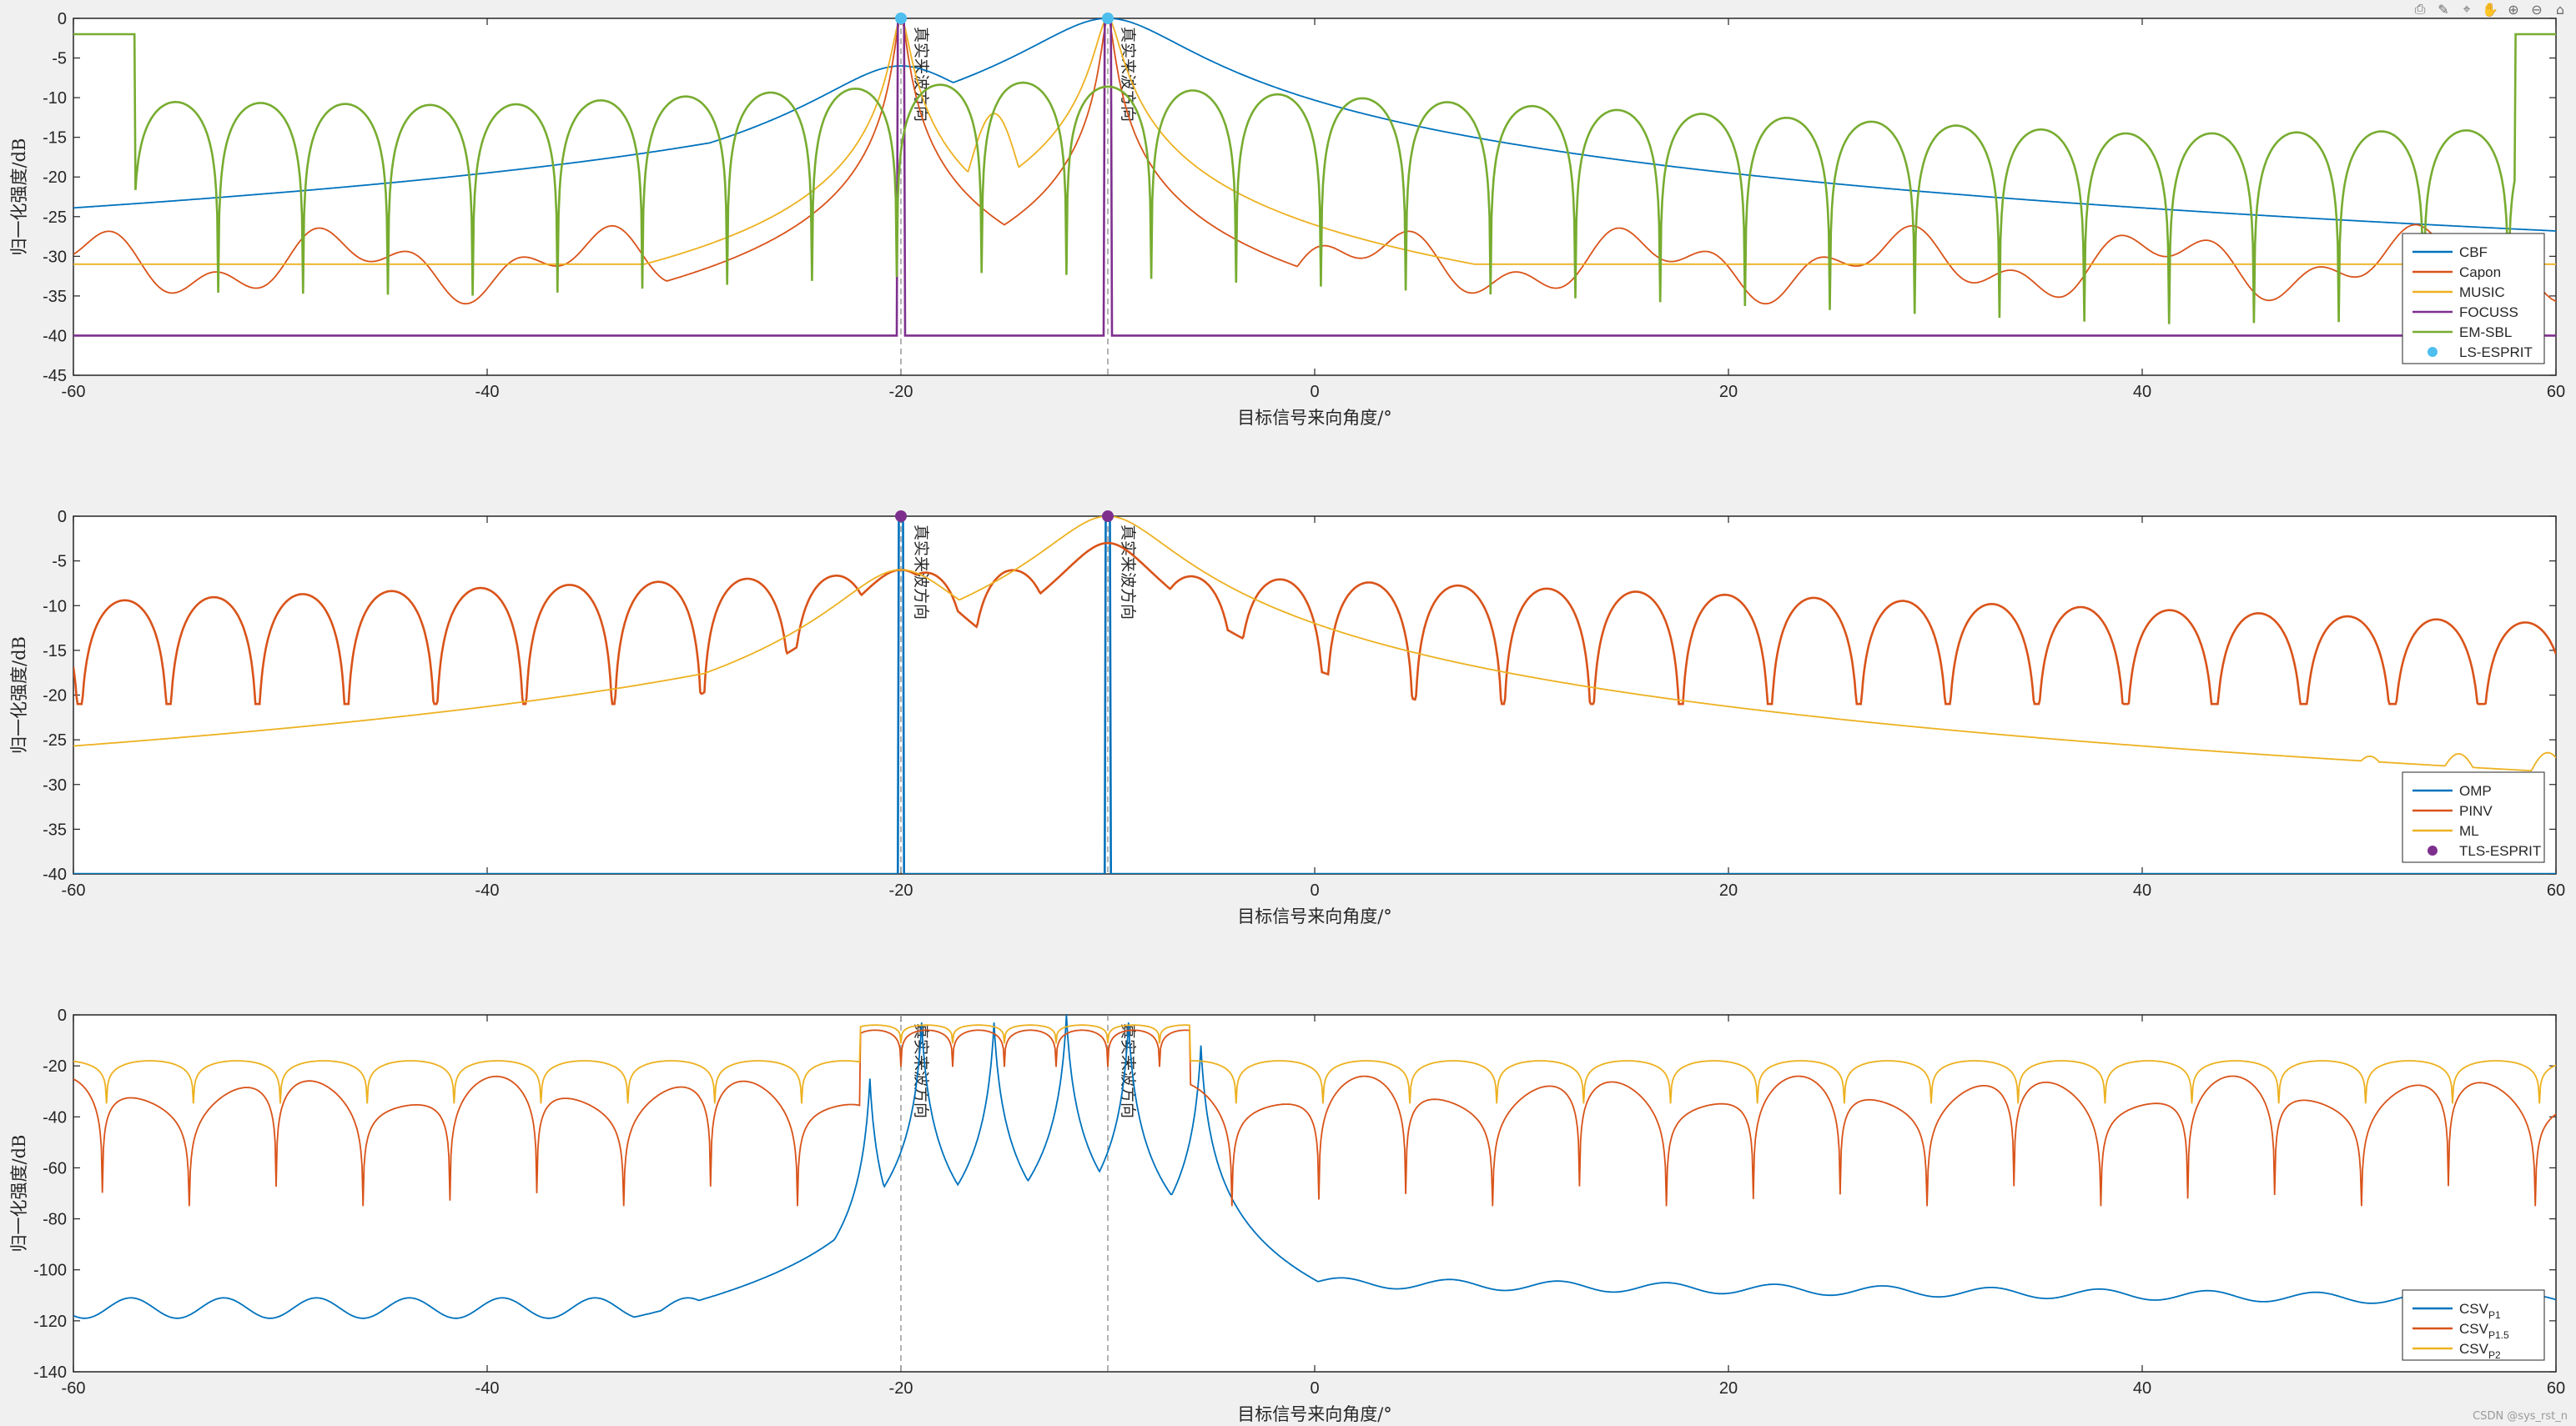 This screenshot has width=2576, height=1426. What do you see at coordinates (2433, 352) in the screenshot?
I see `legend-marker` at bounding box center [2433, 352].